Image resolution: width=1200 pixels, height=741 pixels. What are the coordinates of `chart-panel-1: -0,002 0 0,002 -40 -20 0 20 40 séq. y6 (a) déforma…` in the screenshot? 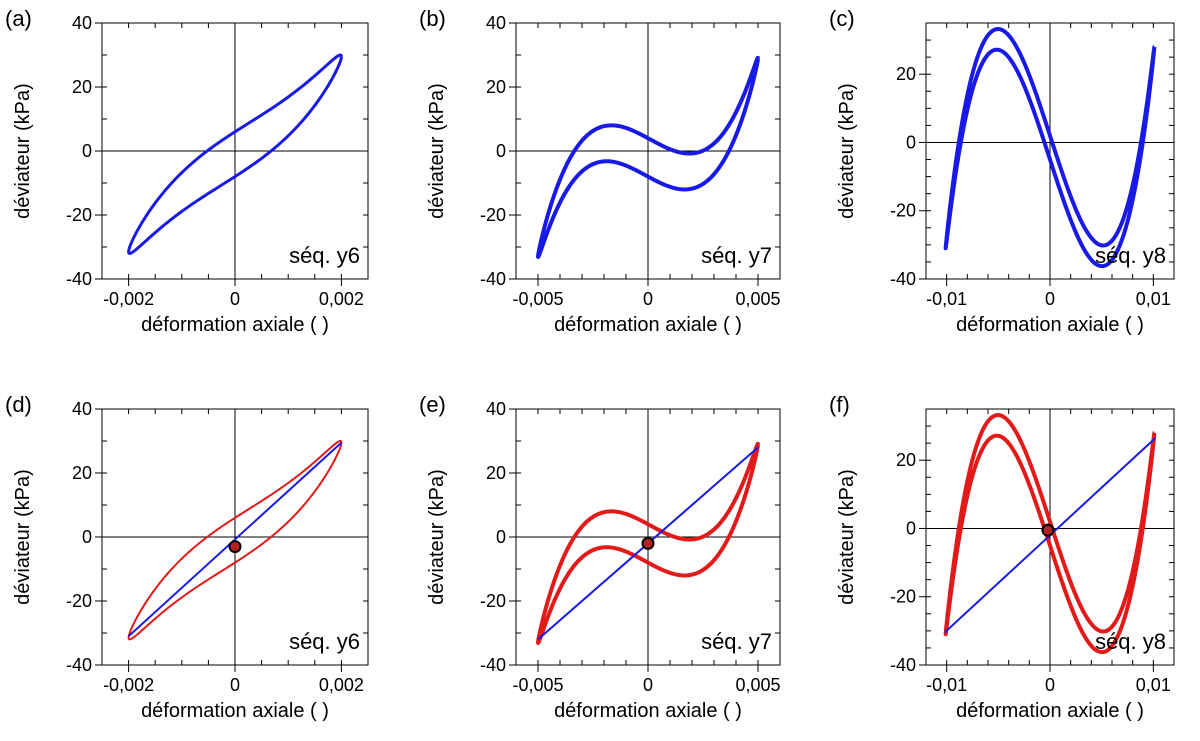 It's located at (187, 171).